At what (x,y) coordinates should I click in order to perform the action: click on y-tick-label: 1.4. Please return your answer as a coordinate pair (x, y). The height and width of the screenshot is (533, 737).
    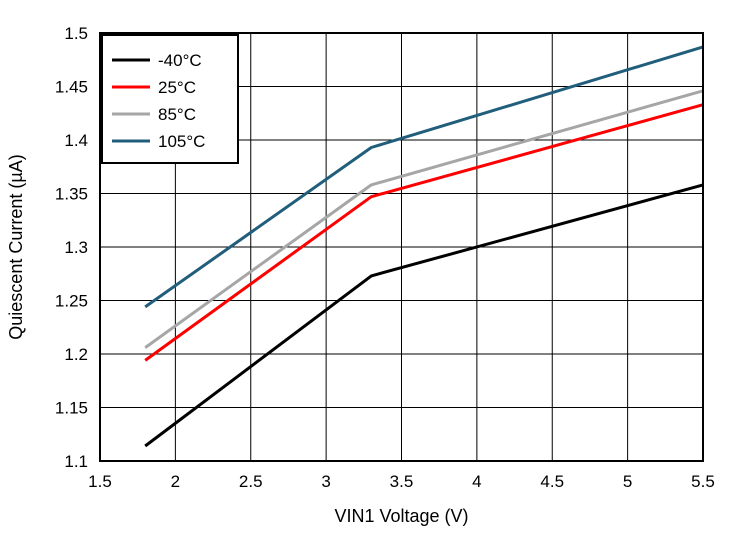
    Looking at the image, I should click on (76, 140).